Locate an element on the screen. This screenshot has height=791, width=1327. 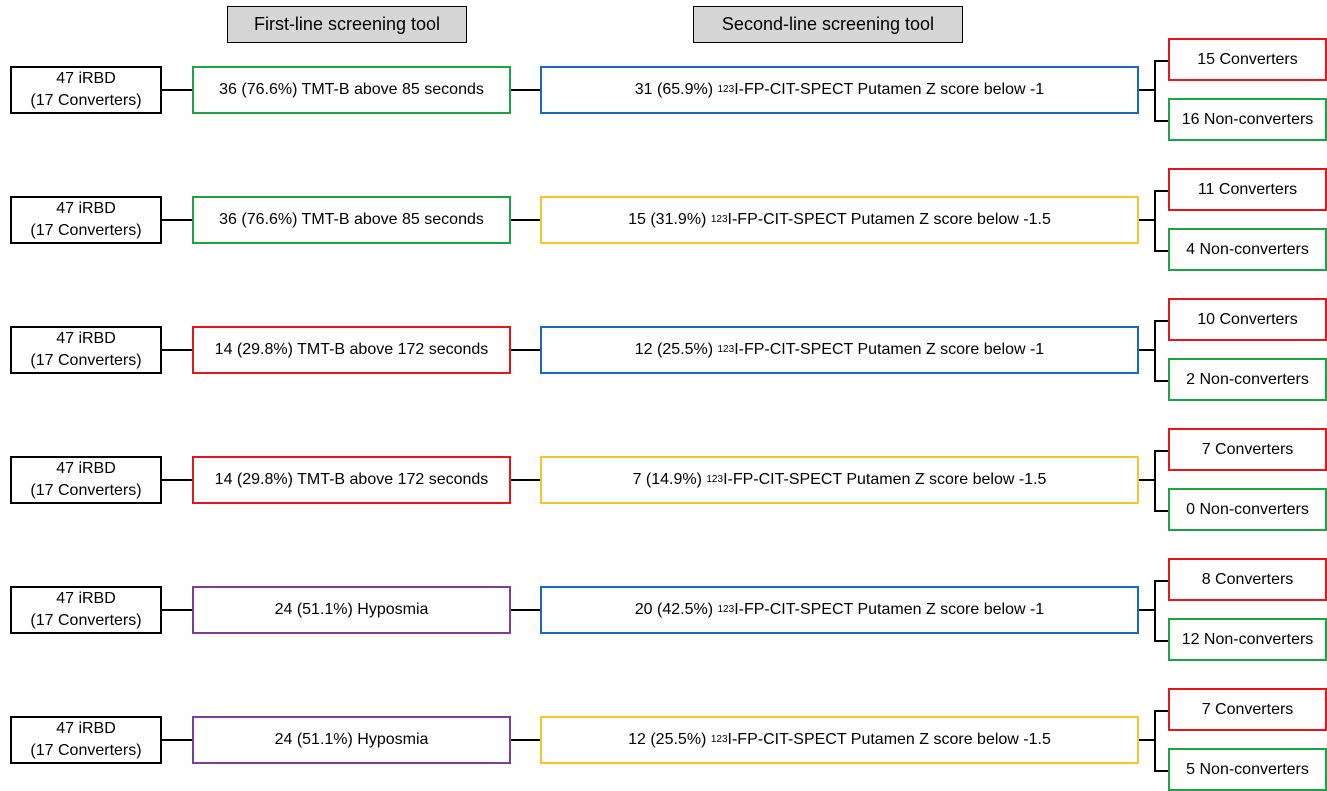
non-converters-box: 5 Non-converters is located at coordinates (1247, 769).